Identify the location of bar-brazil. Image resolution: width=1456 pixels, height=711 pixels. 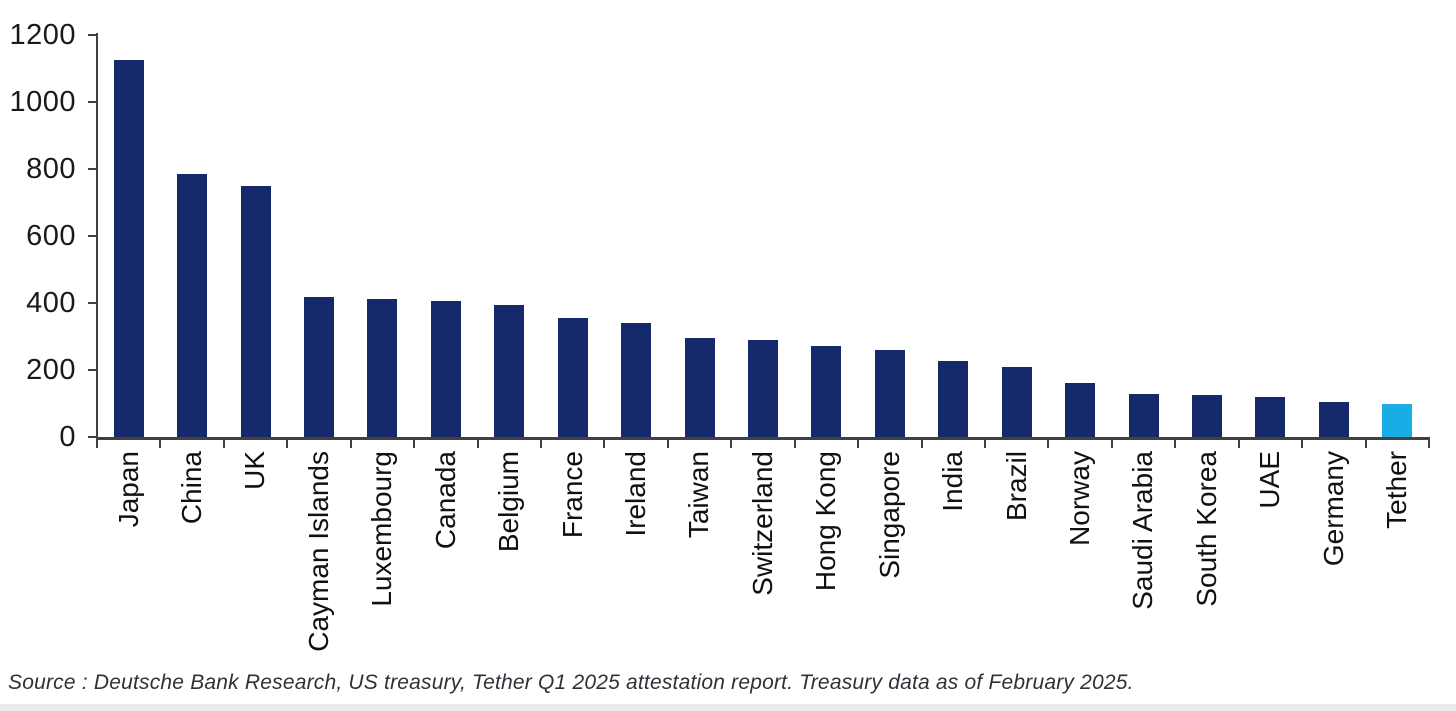
(1016, 402).